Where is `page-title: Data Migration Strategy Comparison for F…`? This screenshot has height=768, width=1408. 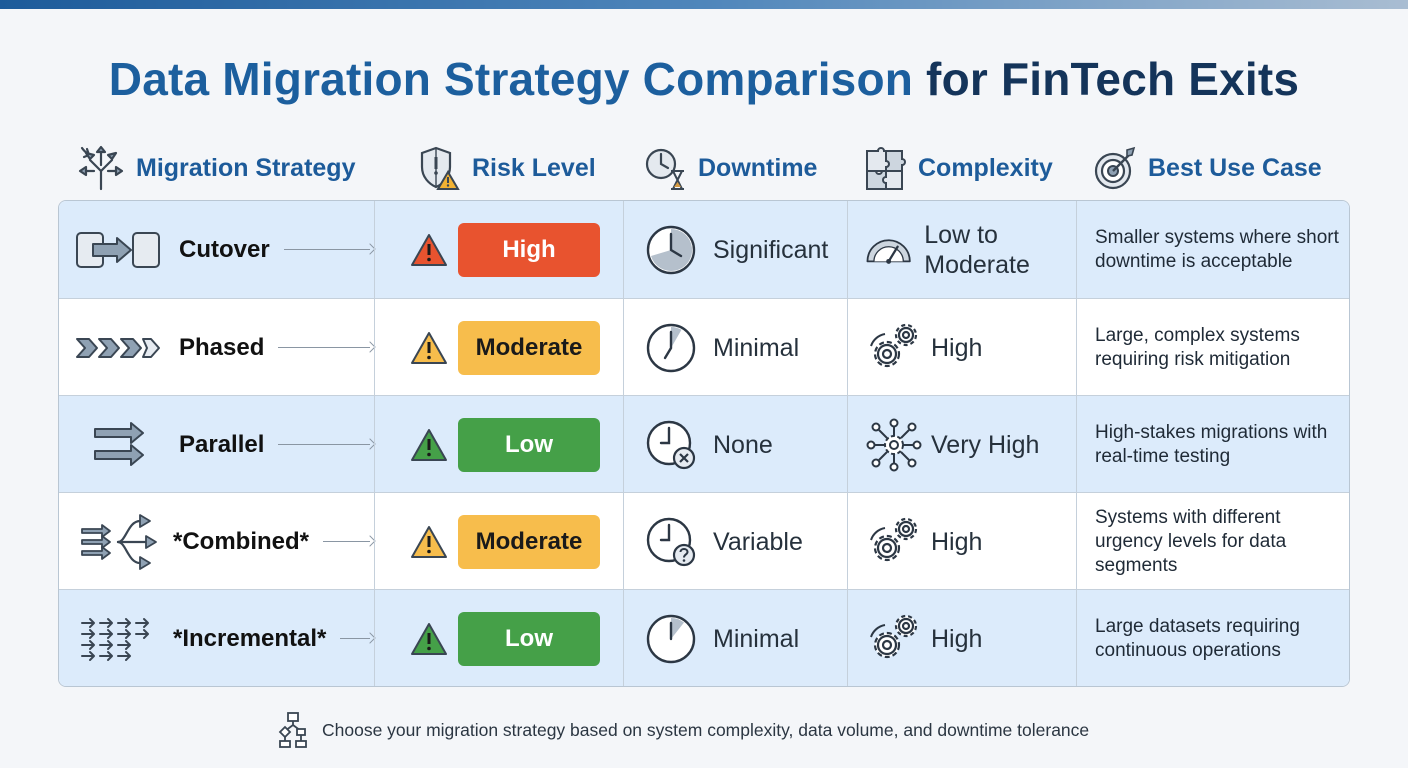
page-title: Data Migration Strategy Comparison for F… is located at coordinates (704, 79).